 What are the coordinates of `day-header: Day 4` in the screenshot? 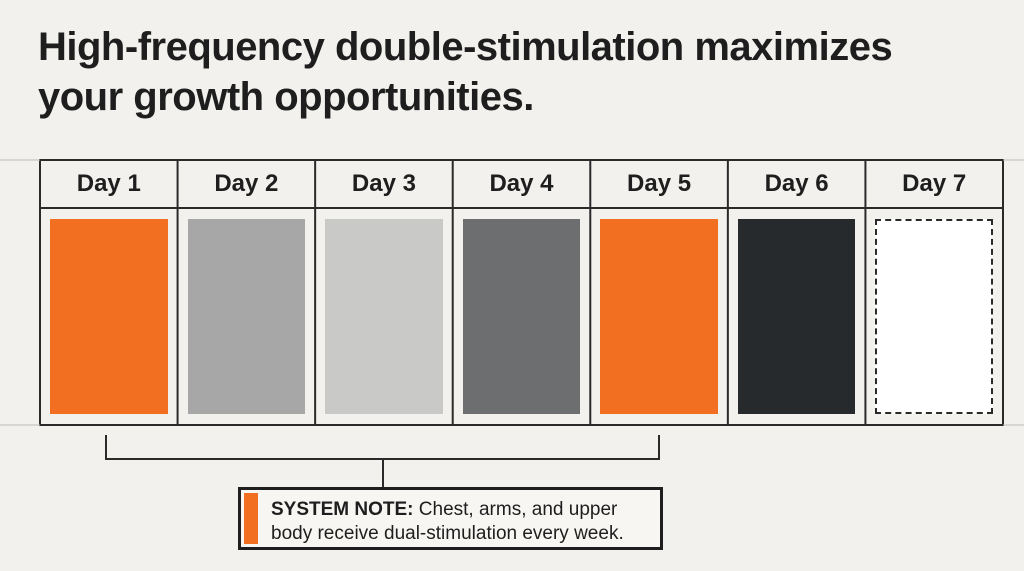 It's located at (521, 183).